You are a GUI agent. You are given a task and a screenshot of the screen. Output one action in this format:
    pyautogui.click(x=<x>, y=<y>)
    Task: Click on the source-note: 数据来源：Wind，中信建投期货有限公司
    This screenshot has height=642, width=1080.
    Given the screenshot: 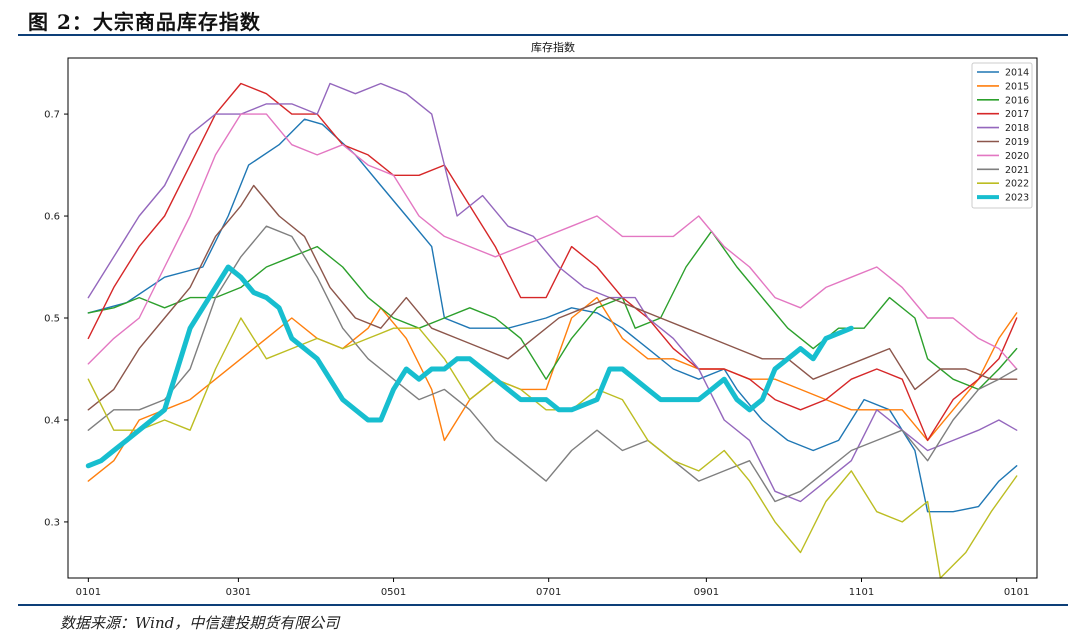 What is the action you would take?
    pyautogui.click(x=200, y=623)
    